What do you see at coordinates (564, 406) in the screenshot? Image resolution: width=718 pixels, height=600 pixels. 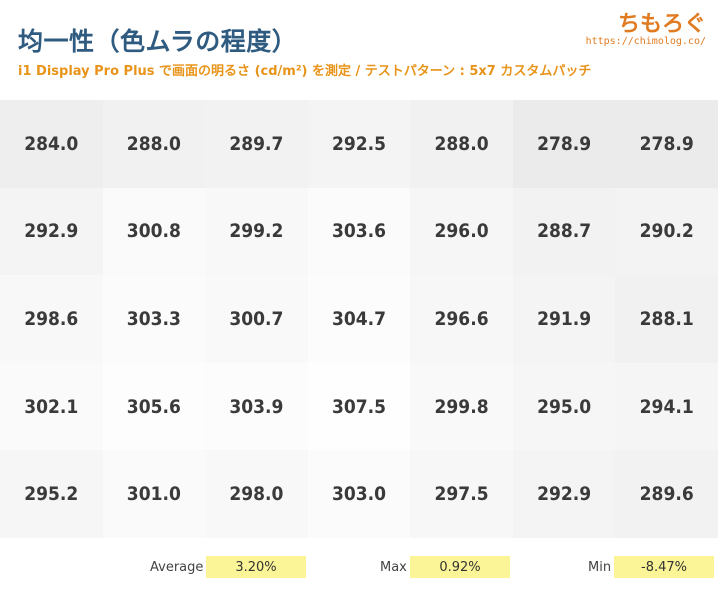 I see `heatmap-cell-r4-c6: 295.0` at bounding box center [564, 406].